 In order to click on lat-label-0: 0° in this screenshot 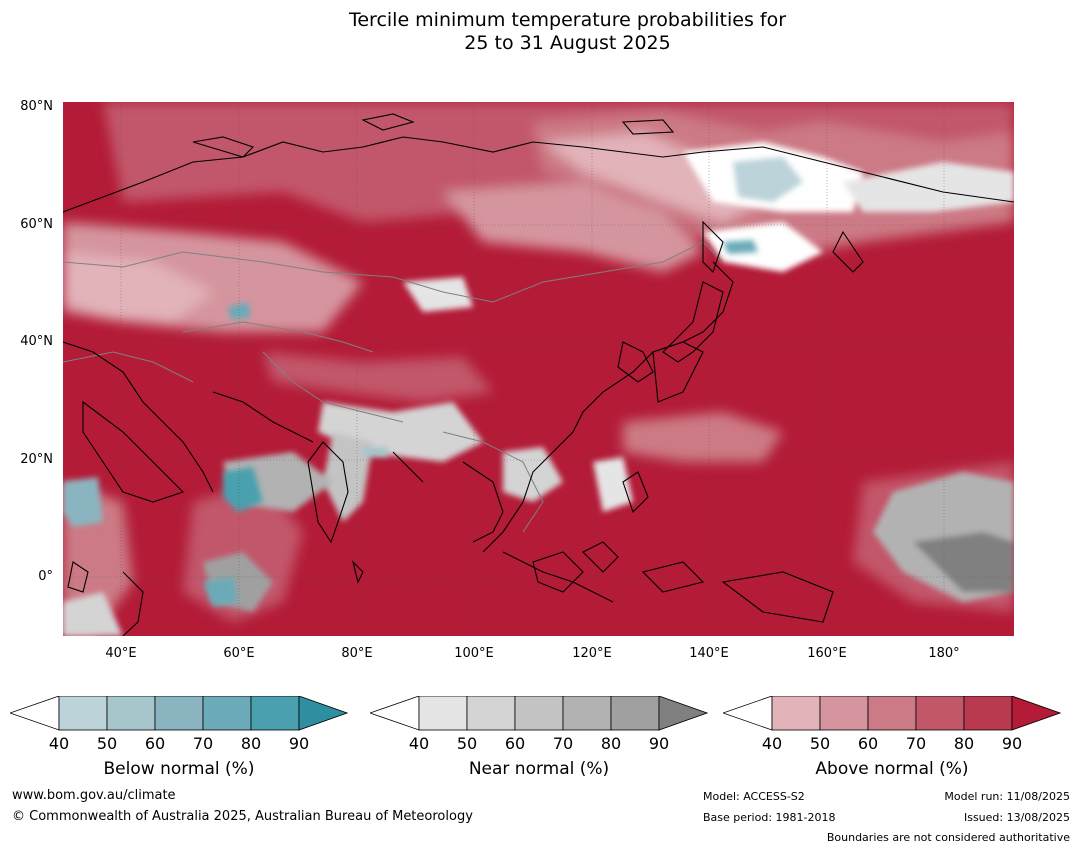, I will do `click(45, 576)`.